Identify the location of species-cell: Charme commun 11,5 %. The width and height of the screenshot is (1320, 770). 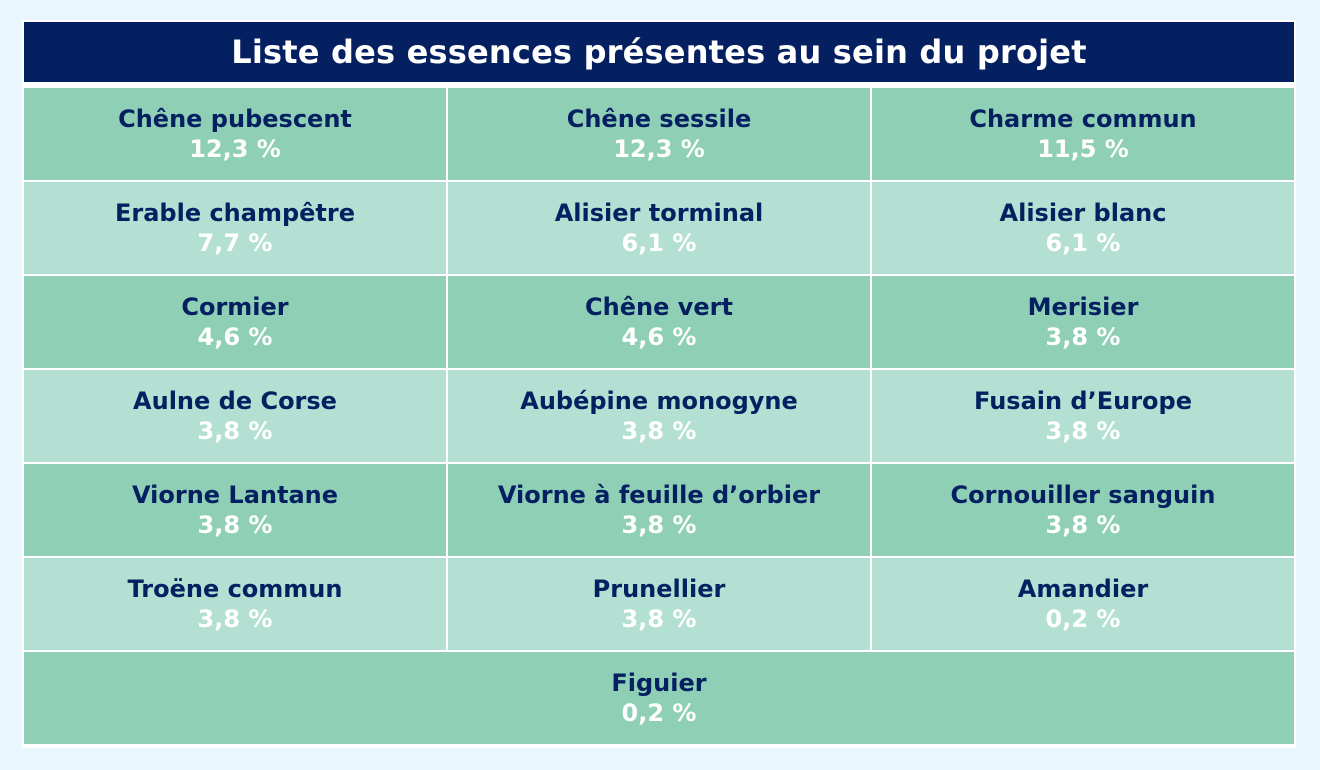
(1083, 134).